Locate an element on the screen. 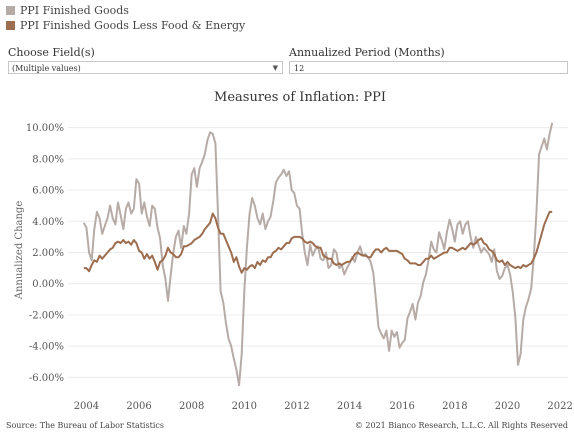 The height and width of the screenshot is (435, 574). x-tick-label: 2004 is located at coordinates (86, 406).